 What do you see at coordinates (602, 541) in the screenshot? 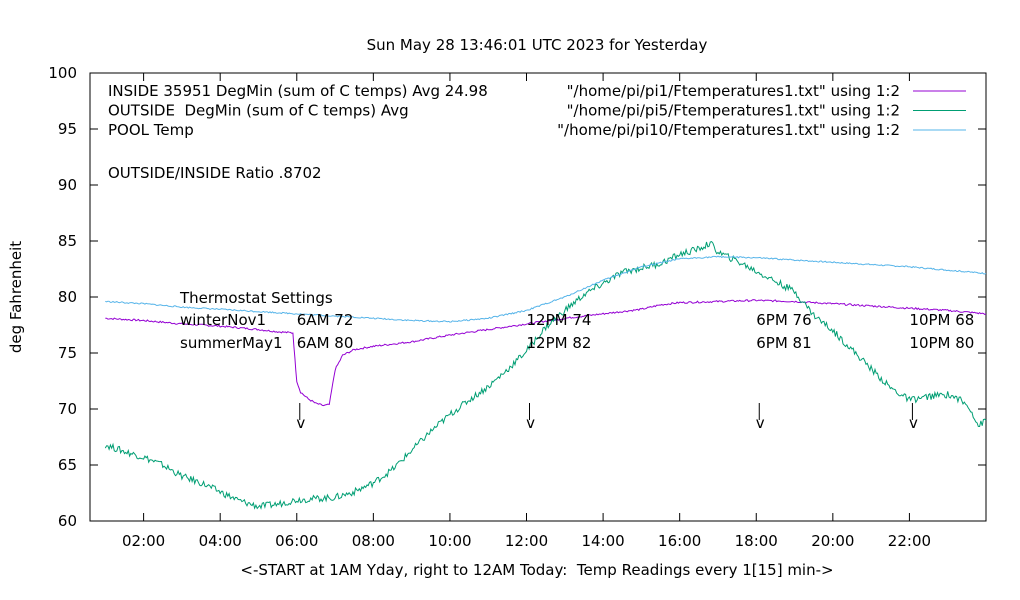
I see `x-tick-label: 14:00` at bounding box center [602, 541].